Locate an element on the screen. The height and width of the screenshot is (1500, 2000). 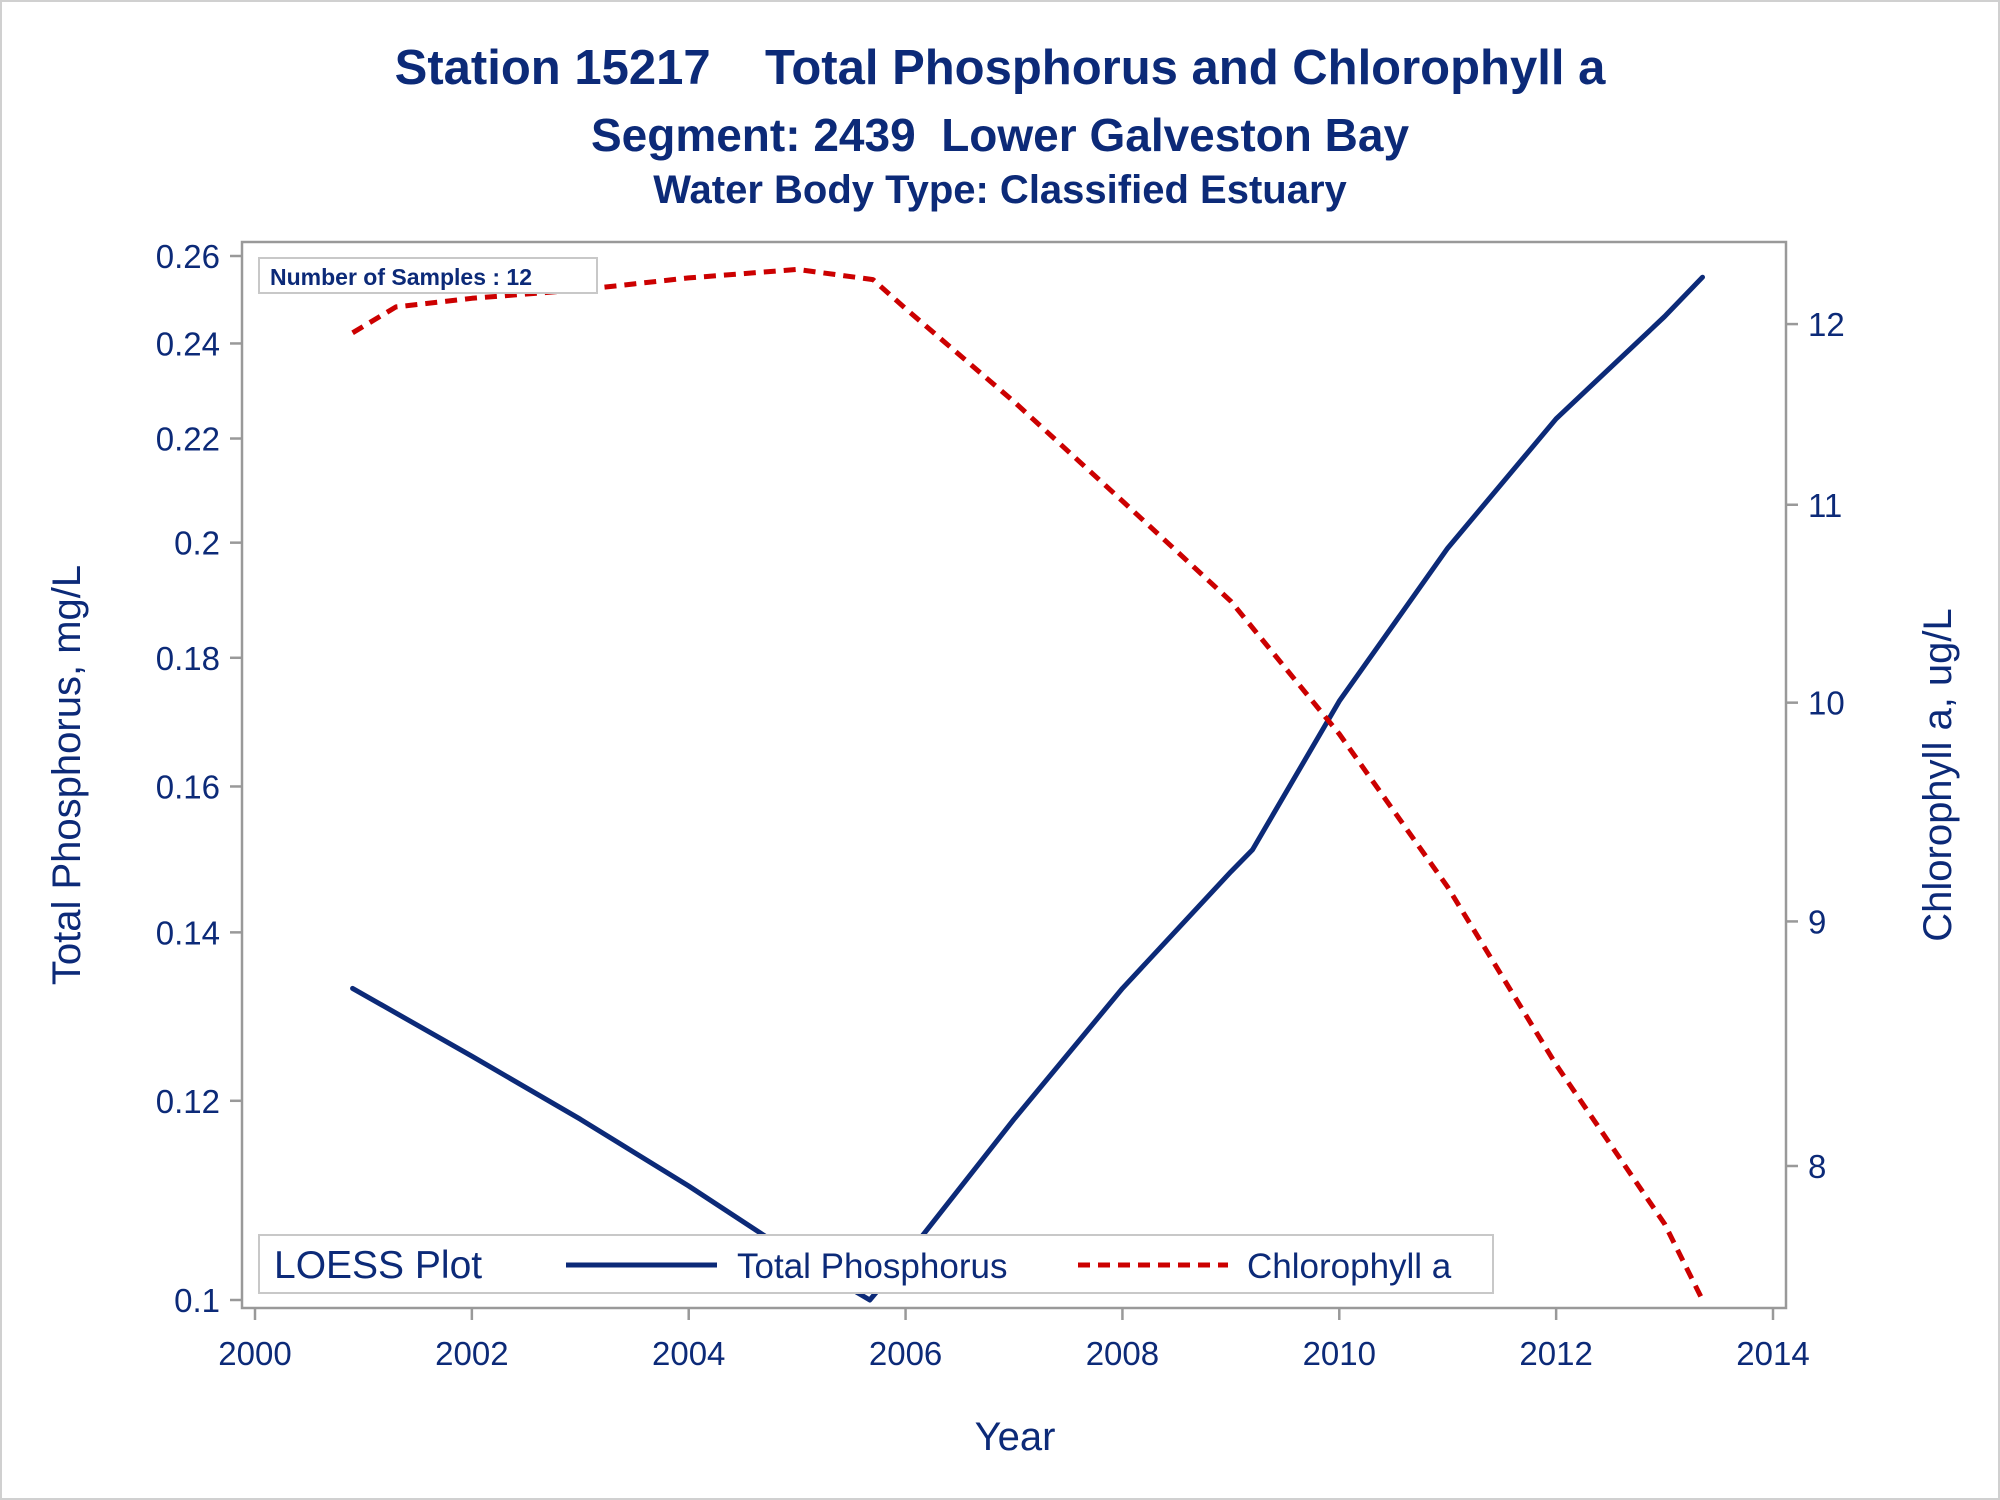
y-axis-label: Total Phosphorus, mg/L is located at coordinates (67, 775).